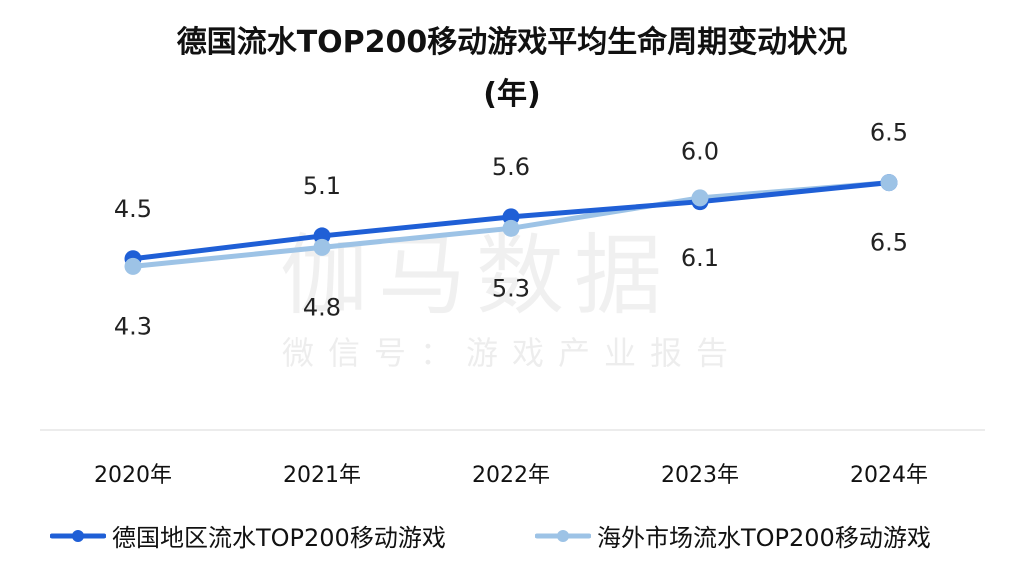 This screenshot has height=575, width=1024. I want to click on x-tick-label: 2020年, so click(133, 475).